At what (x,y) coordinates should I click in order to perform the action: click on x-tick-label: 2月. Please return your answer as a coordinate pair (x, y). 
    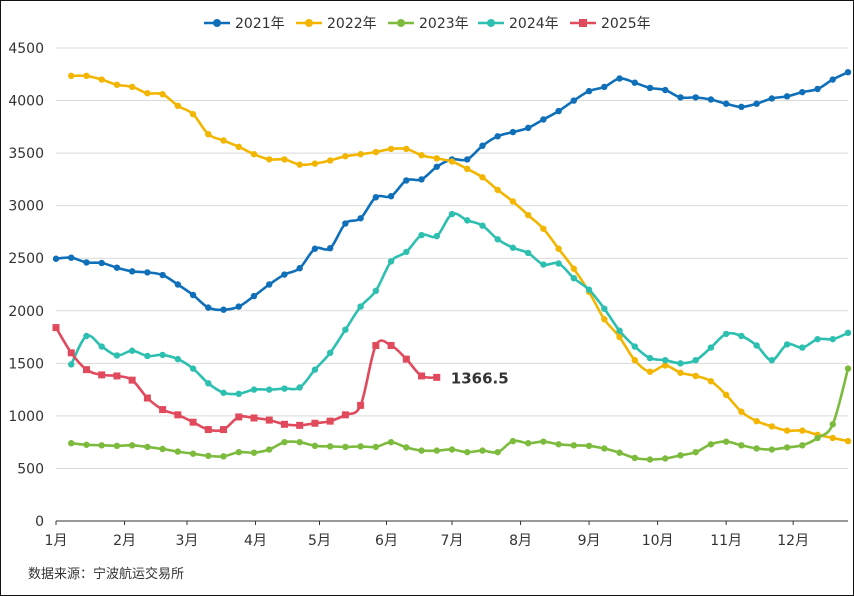
    Looking at the image, I should click on (124, 541).